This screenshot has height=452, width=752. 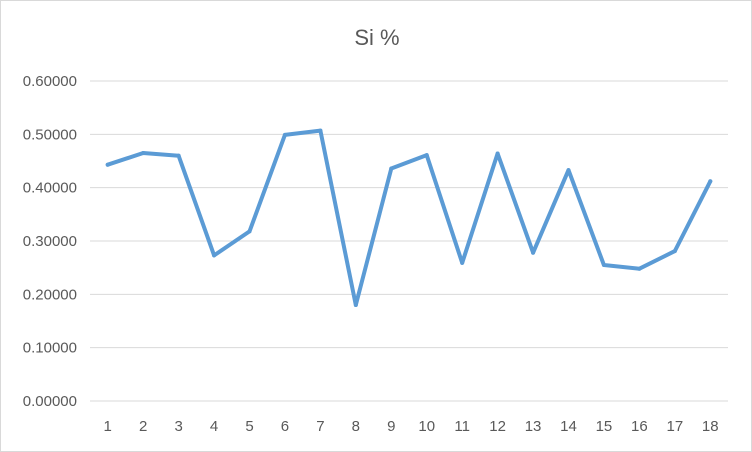 What do you see at coordinates (143, 426) in the screenshot?
I see `x-tick-label: 2` at bounding box center [143, 426].